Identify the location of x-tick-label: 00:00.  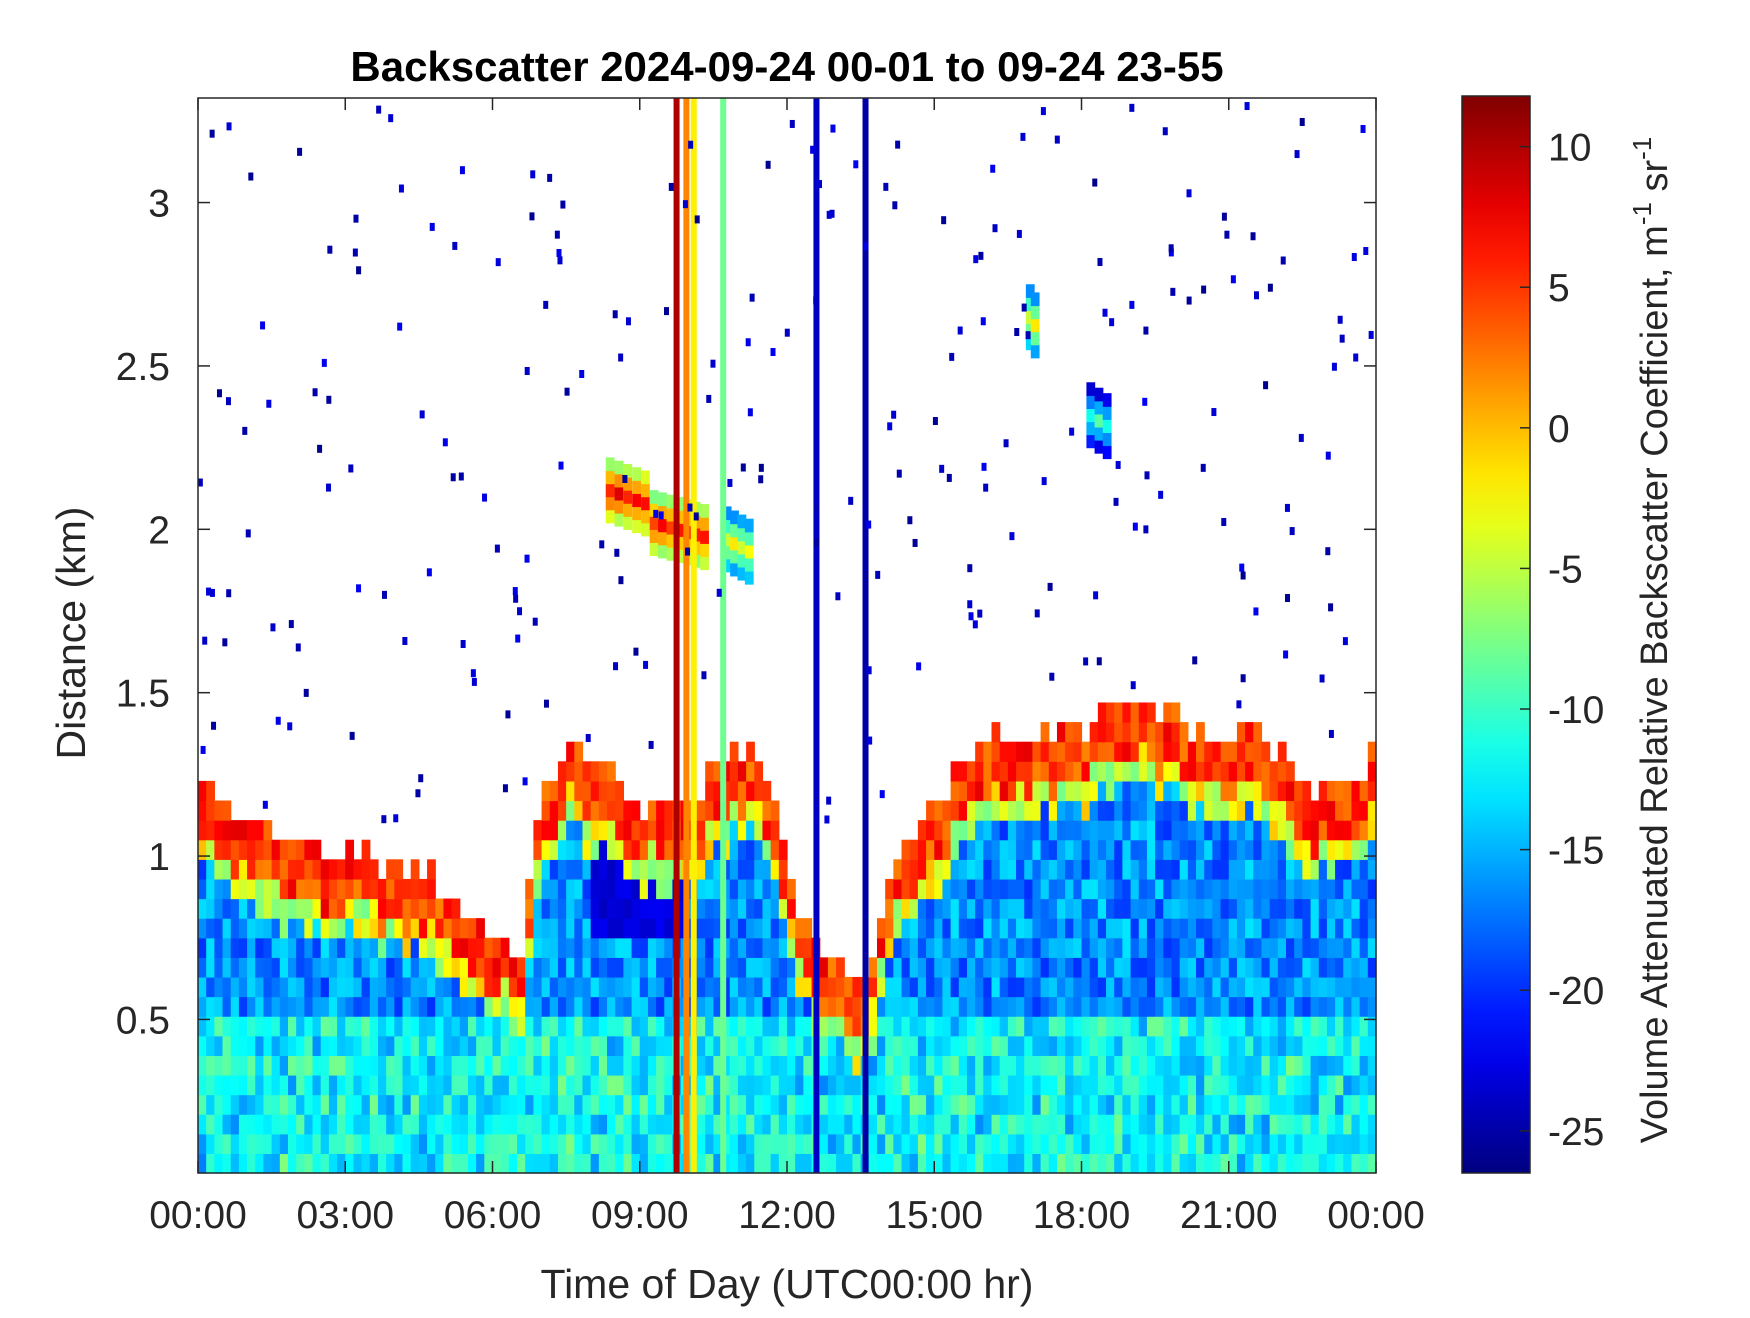
(198, 1215).